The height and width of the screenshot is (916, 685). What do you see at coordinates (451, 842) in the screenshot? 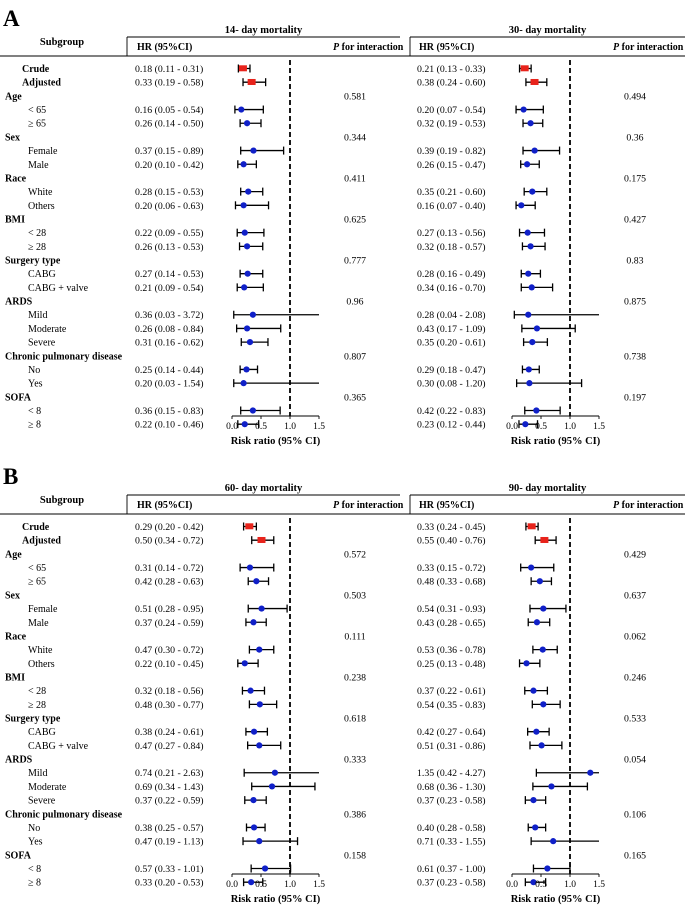
I see `hr-ci-text: 0.71 (0.33 - 1.55)` at bounding box center [451, 842].